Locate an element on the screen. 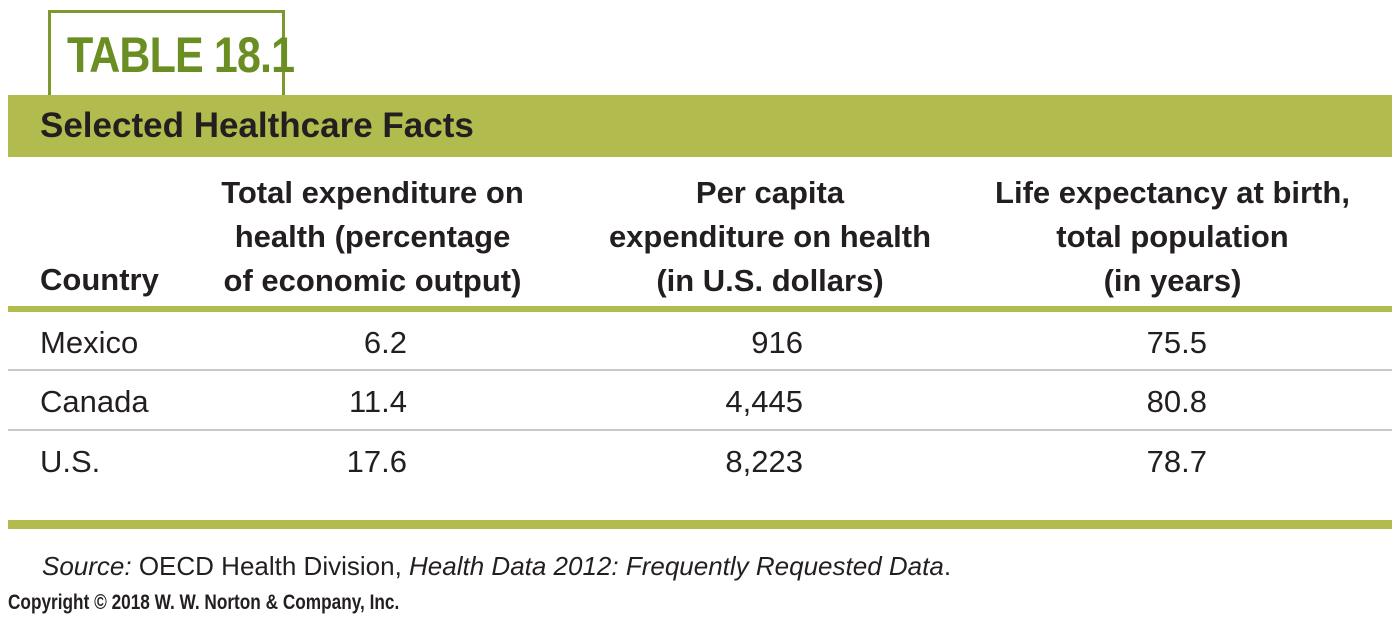 This screenshot has height=617, width=1400. column-header-line: total population is located at coordinates (1172, 236).